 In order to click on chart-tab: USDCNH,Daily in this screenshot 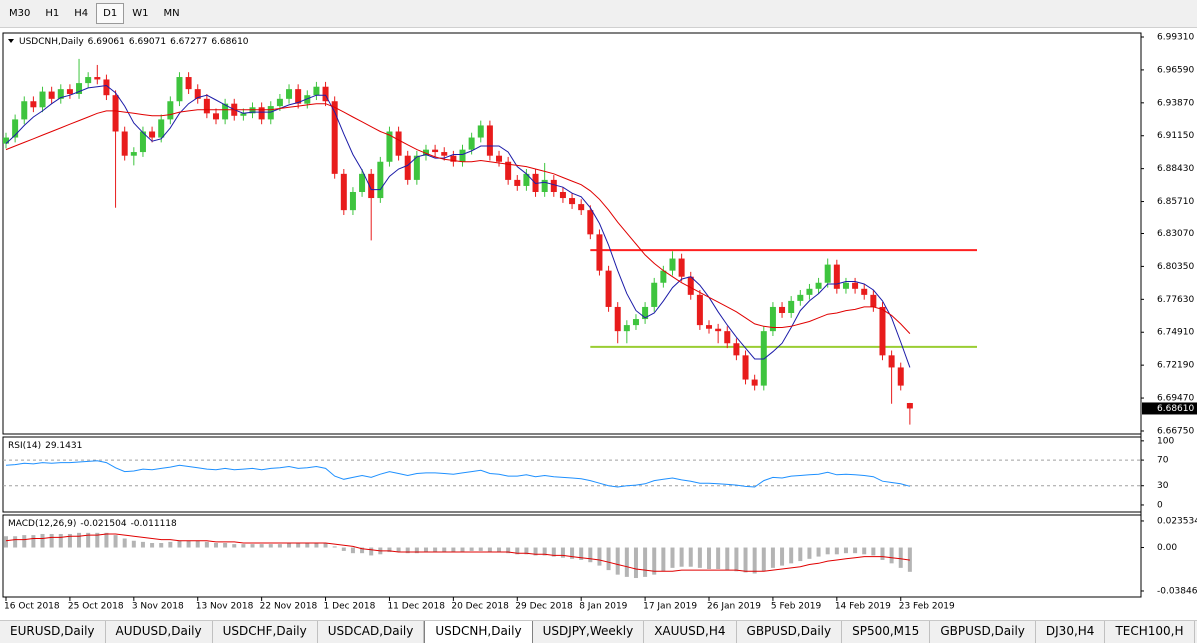, I will do `click(478, 632)`.